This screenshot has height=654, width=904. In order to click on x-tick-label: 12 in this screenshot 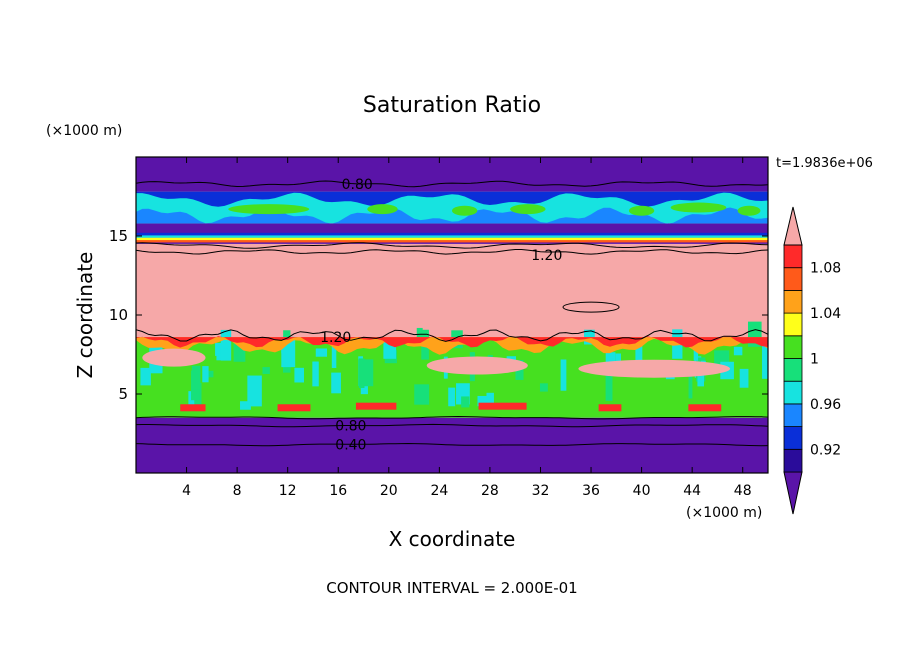, I will do `click(288, 491)`.